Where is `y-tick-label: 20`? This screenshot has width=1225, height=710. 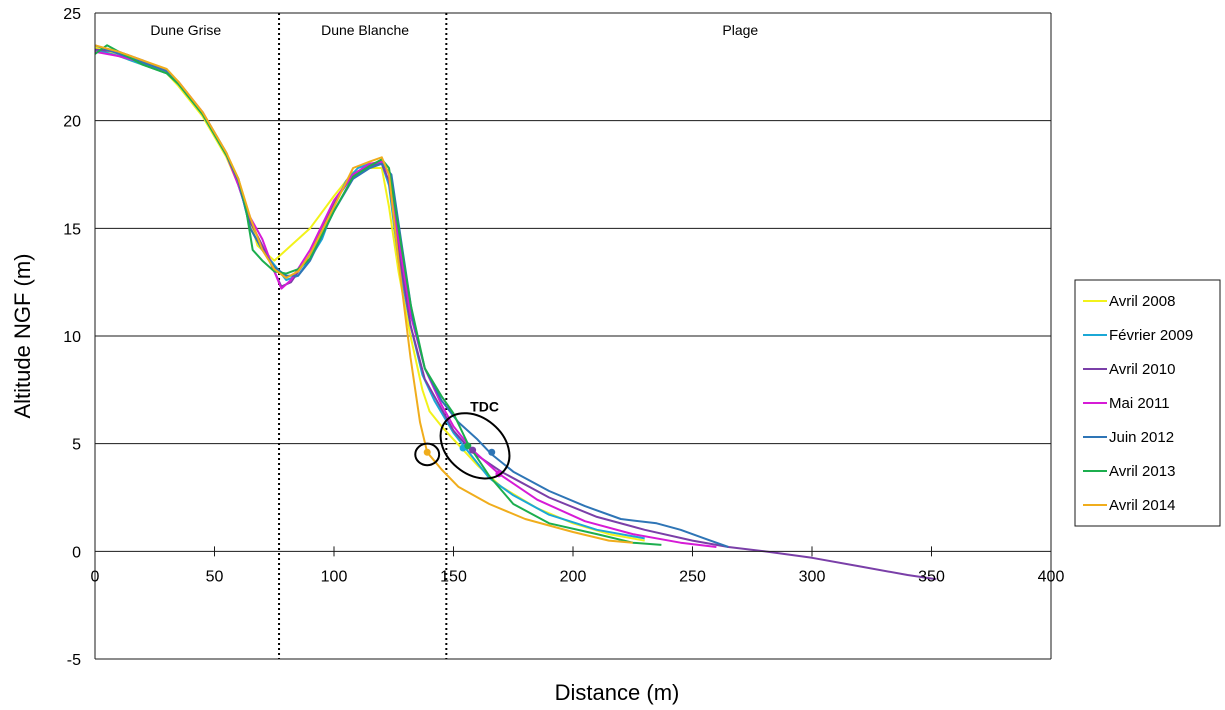 y-tick-label: 20 is located at coordinates (72, 122).